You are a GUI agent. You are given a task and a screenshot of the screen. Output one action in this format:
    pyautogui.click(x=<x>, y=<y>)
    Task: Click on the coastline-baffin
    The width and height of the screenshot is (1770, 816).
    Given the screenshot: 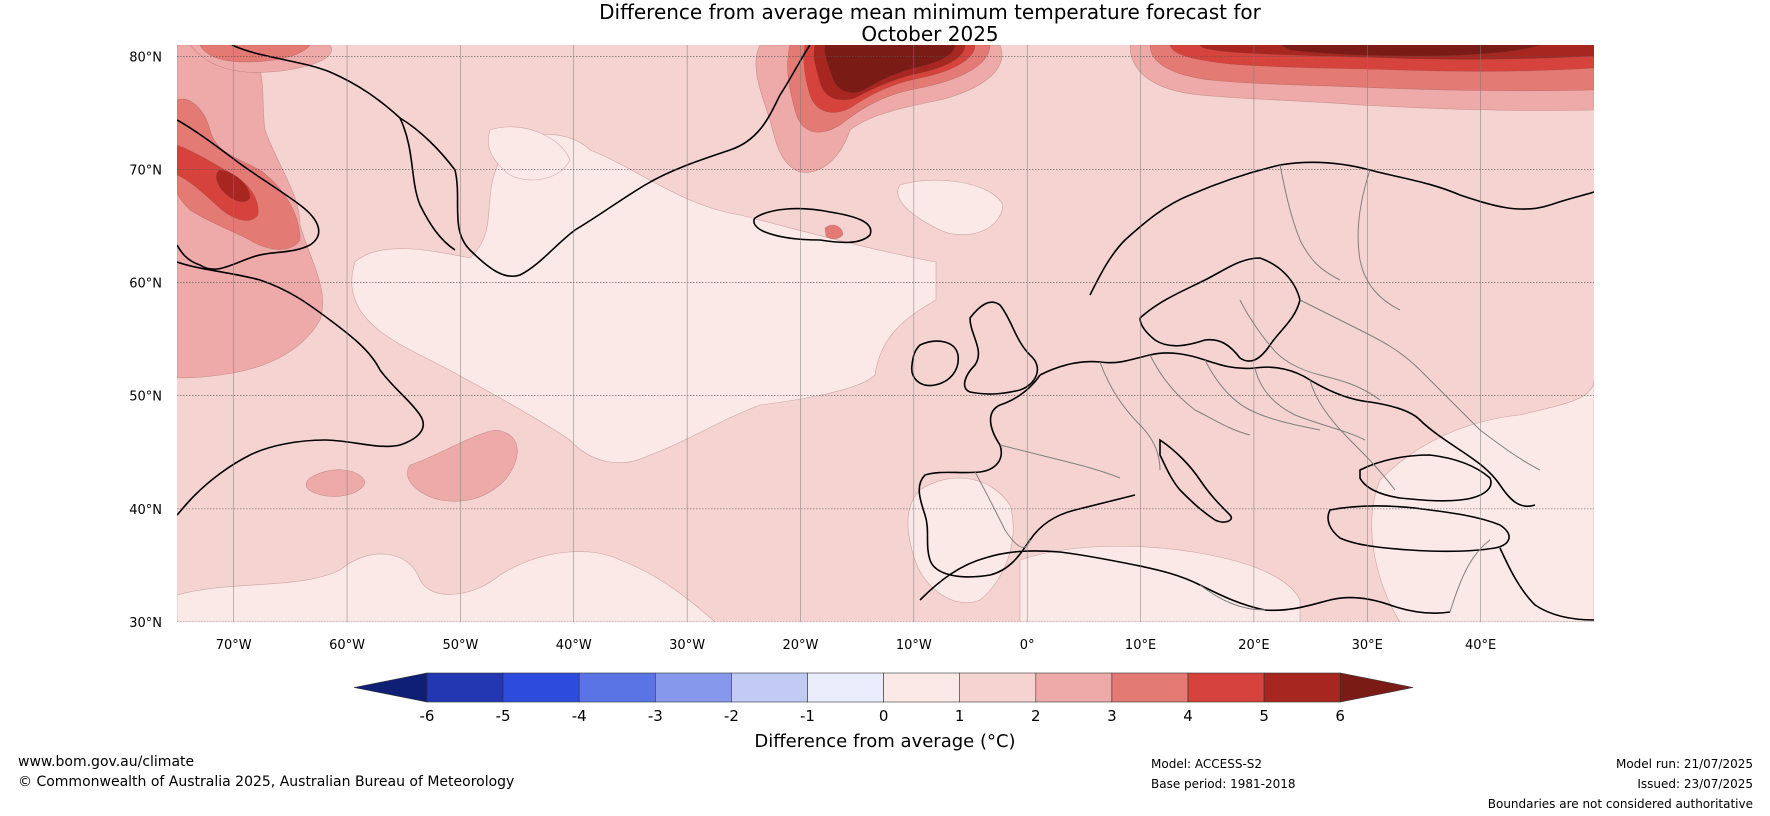 What is the action you would take?
    pyautogui.click(x=248, y=194)
    